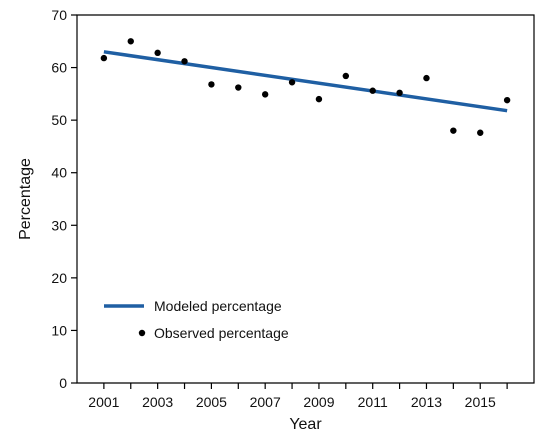 The image size is (550, 448). Describe the element at coordinates (59, 120) in the screenshot. I see `y-tick-label: 50` at that location.